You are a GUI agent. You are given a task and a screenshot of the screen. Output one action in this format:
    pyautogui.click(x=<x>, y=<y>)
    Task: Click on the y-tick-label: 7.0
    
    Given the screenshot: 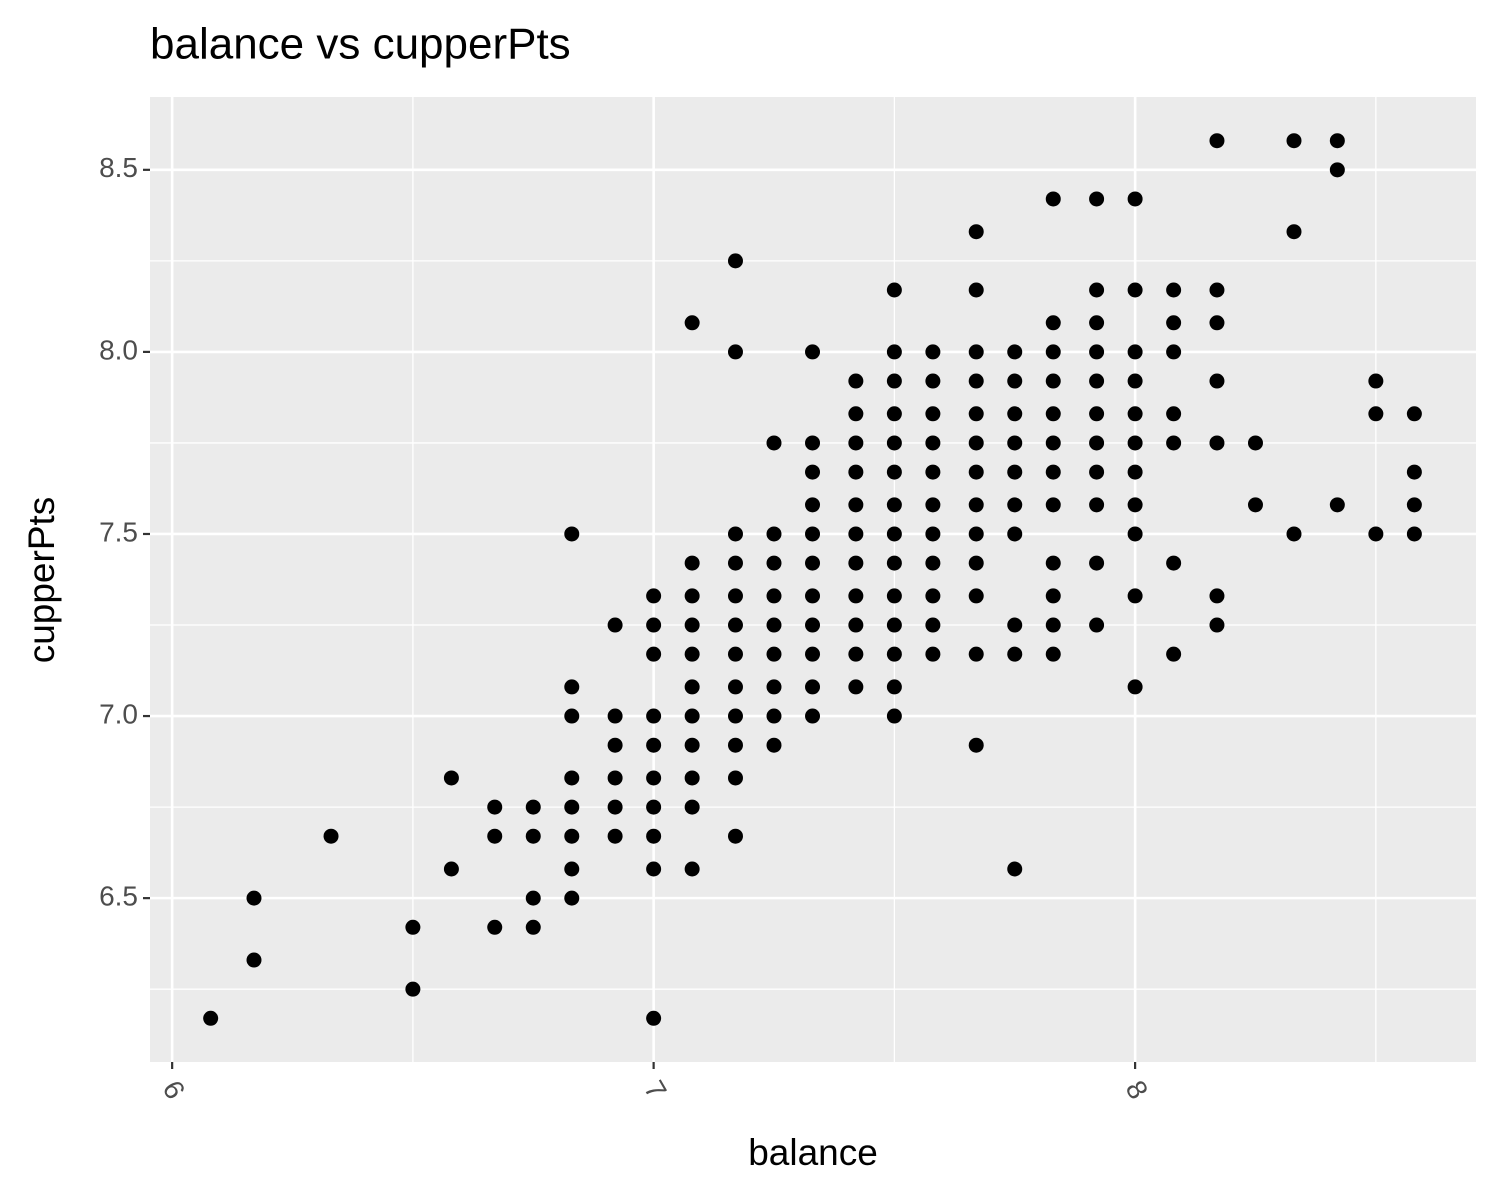 What is the action you would take?
    pyautogui.click(x=118, y=713)
    